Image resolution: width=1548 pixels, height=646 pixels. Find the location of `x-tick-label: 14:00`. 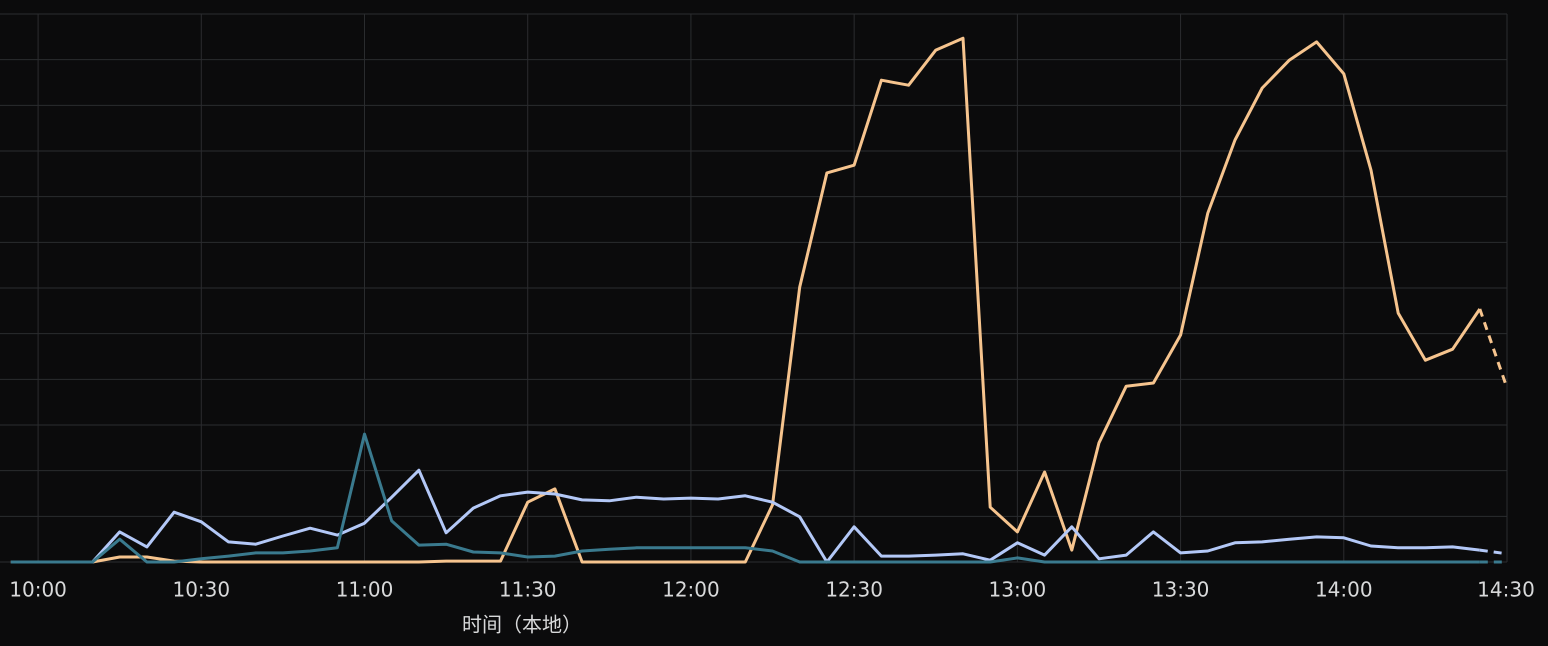

x-tick-label: 14:00 is located at coordinates (1344, 590).